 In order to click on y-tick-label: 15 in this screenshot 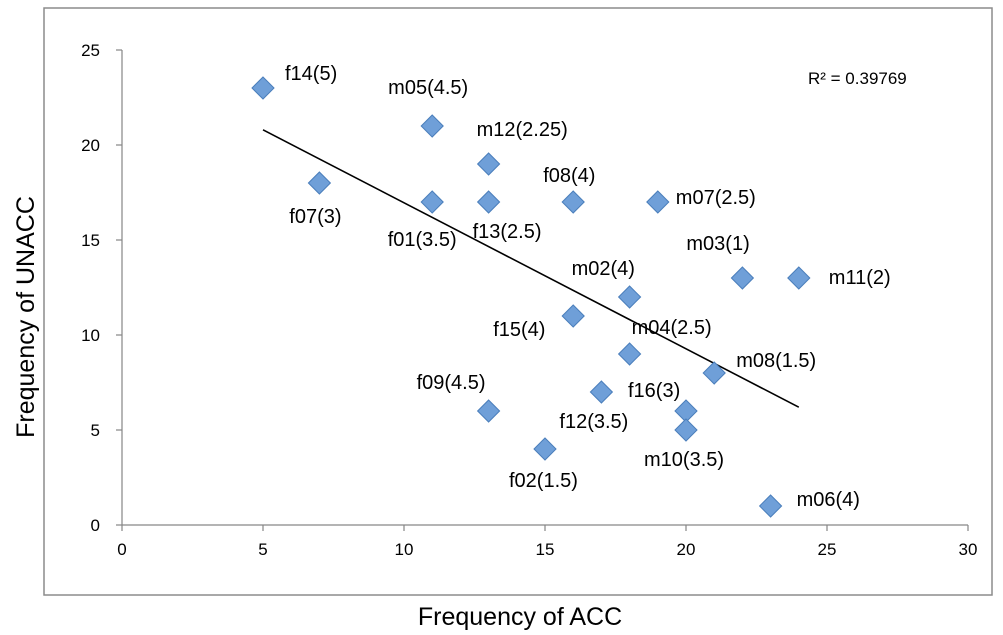, I will do `click(90, 240)`.